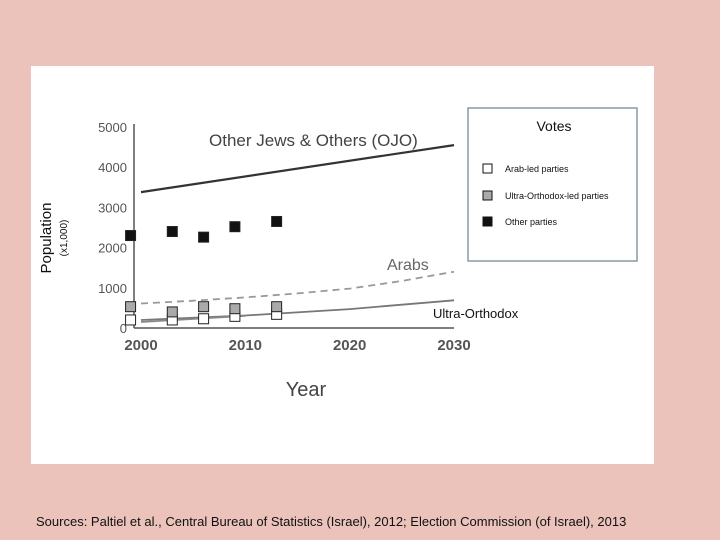  What do you see at coordinates (487, 195) in the screenshot?
I see `legend-swatch-ultra-orthodox` at bounding box center [487, 195].